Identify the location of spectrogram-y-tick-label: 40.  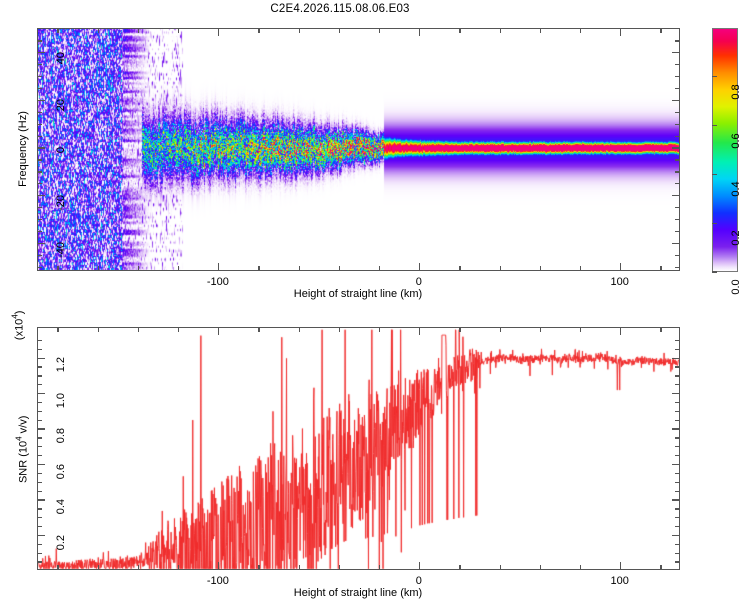
(61, 58).